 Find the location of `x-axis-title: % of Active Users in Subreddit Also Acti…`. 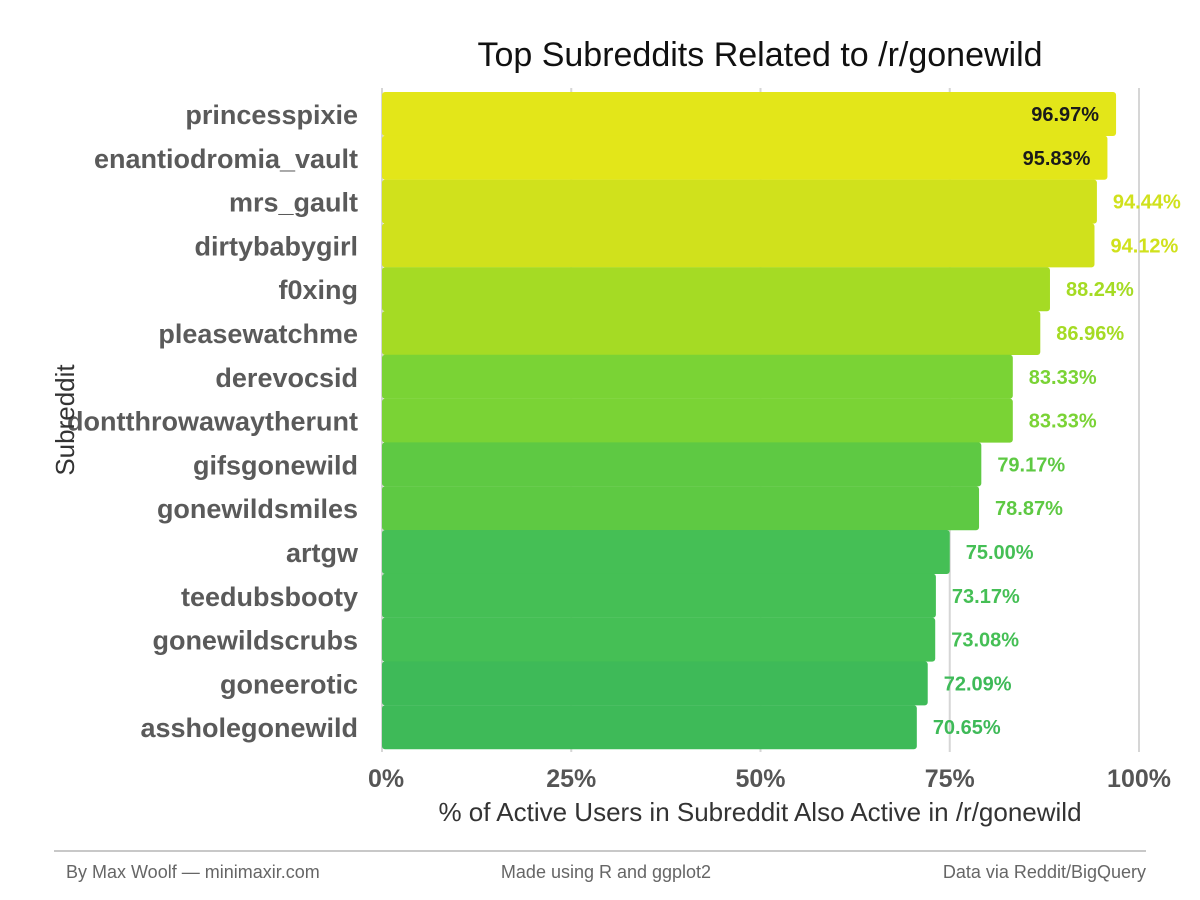

x-axis-title: % of Active Users in Subreddit Also Acti… is located at coordinates (759, 812).